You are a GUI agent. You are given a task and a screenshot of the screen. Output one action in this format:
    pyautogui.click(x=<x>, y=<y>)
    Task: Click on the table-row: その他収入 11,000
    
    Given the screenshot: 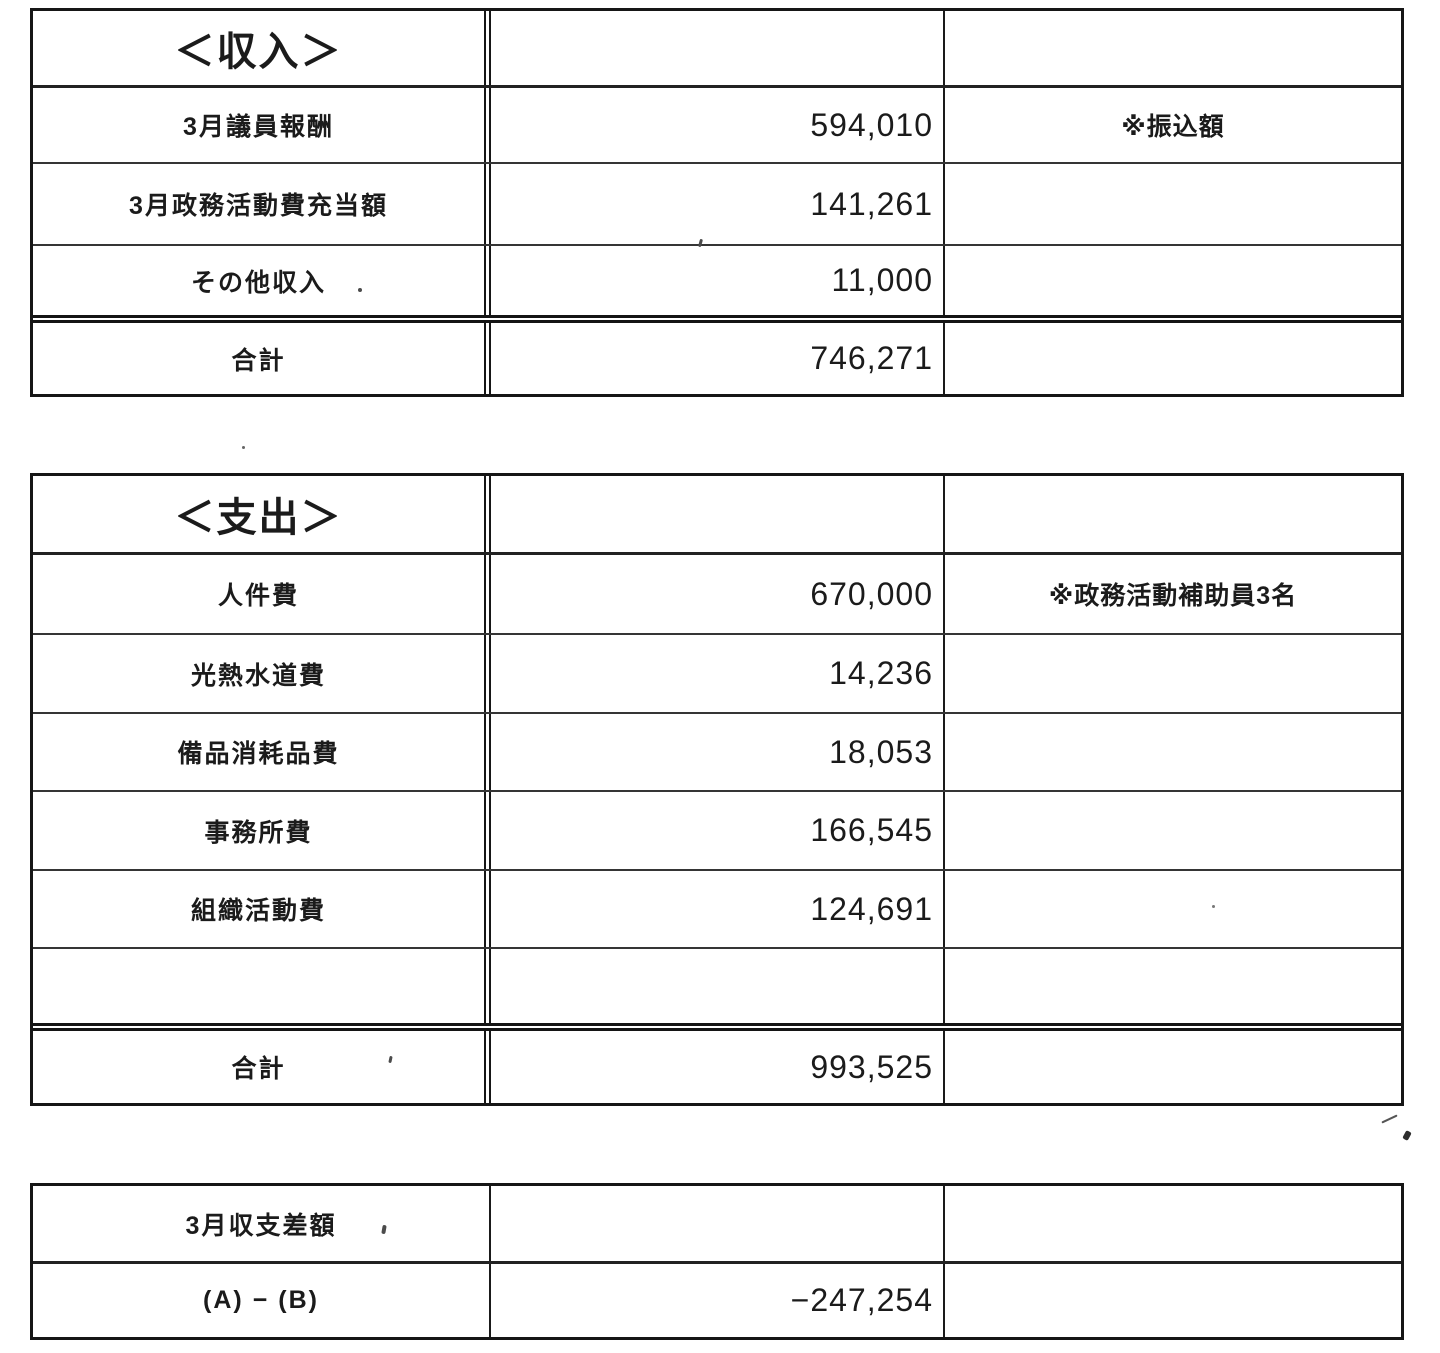 What is the action you would take?
    pyautogui.click(x=717, y=279)
    